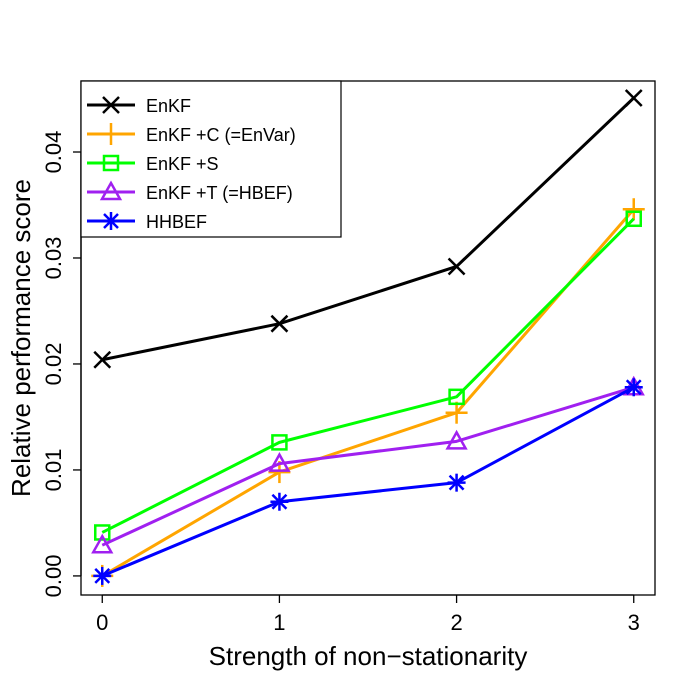 The image size is (700, 700). What do you see at coordinates (21, 338) in the screenshot?
I see `y-axis-title: Relative performance score` at bounding box center [21, 338].